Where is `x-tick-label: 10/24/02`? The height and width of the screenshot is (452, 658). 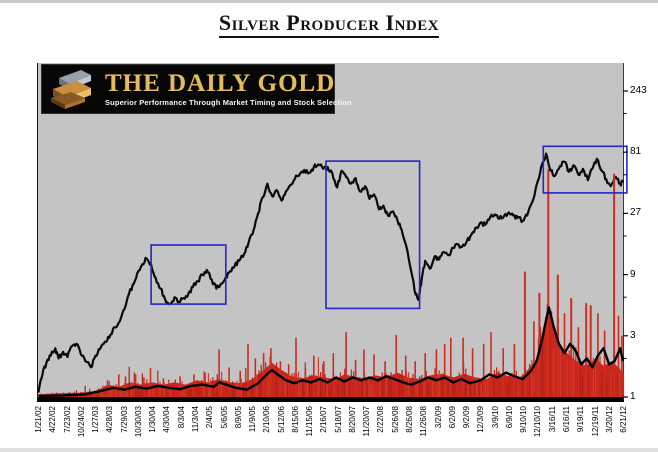 x-tick-label: 10/24/02 is located at coordinates (81, 422).